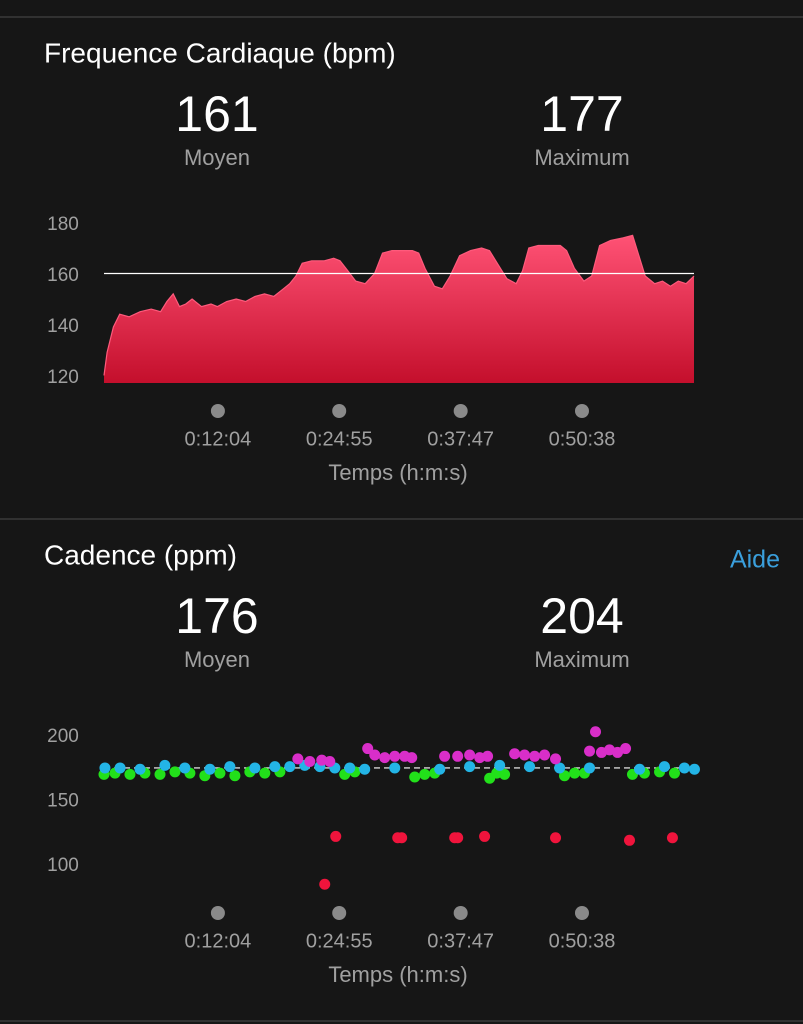 The width and height of the screenshot is (803, 1024). What do you see at coordinates (220, 52) in the screenshot?
I see `card-title: Frequence Cardiaque (bpm)` at bounding box center [220, 52].